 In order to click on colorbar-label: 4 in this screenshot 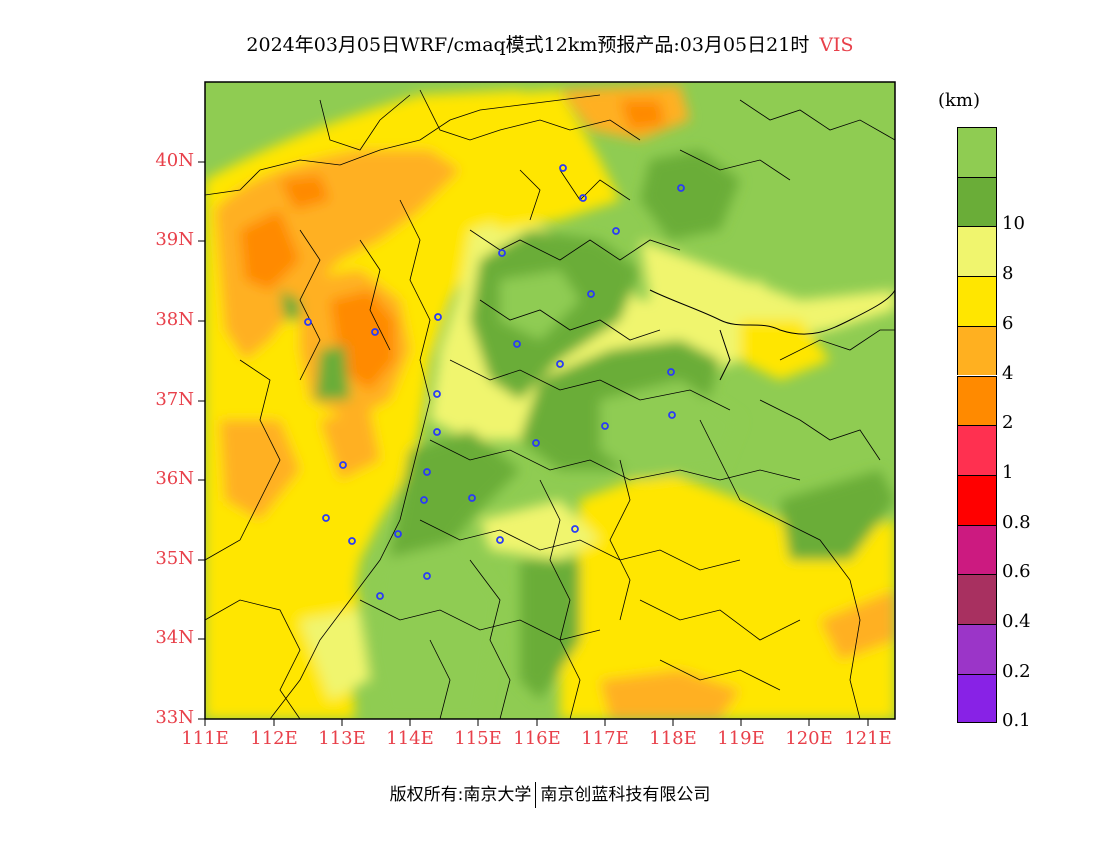, I will do `click(1008, 373)`.